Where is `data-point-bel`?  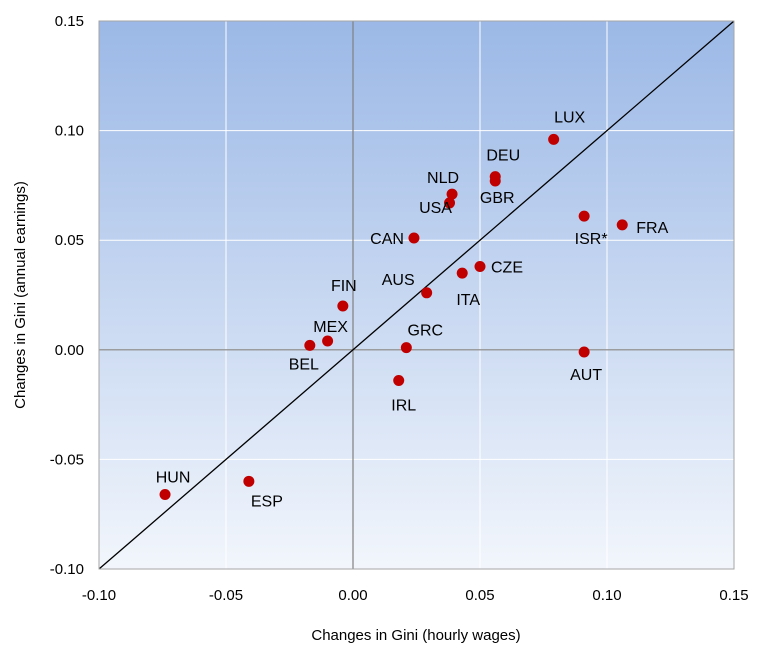
data-point-bel is located at coordinates (310, 345).